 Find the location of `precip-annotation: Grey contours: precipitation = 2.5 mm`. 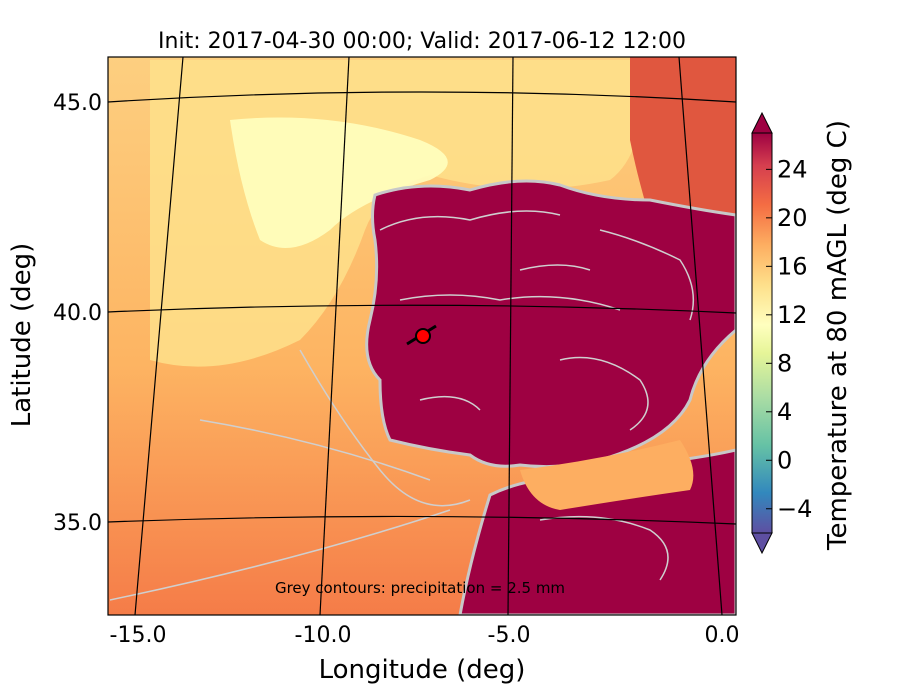

precip-annotation: Grey contours: precipitation = 2.5 mm is located at coordinates (420, 588).